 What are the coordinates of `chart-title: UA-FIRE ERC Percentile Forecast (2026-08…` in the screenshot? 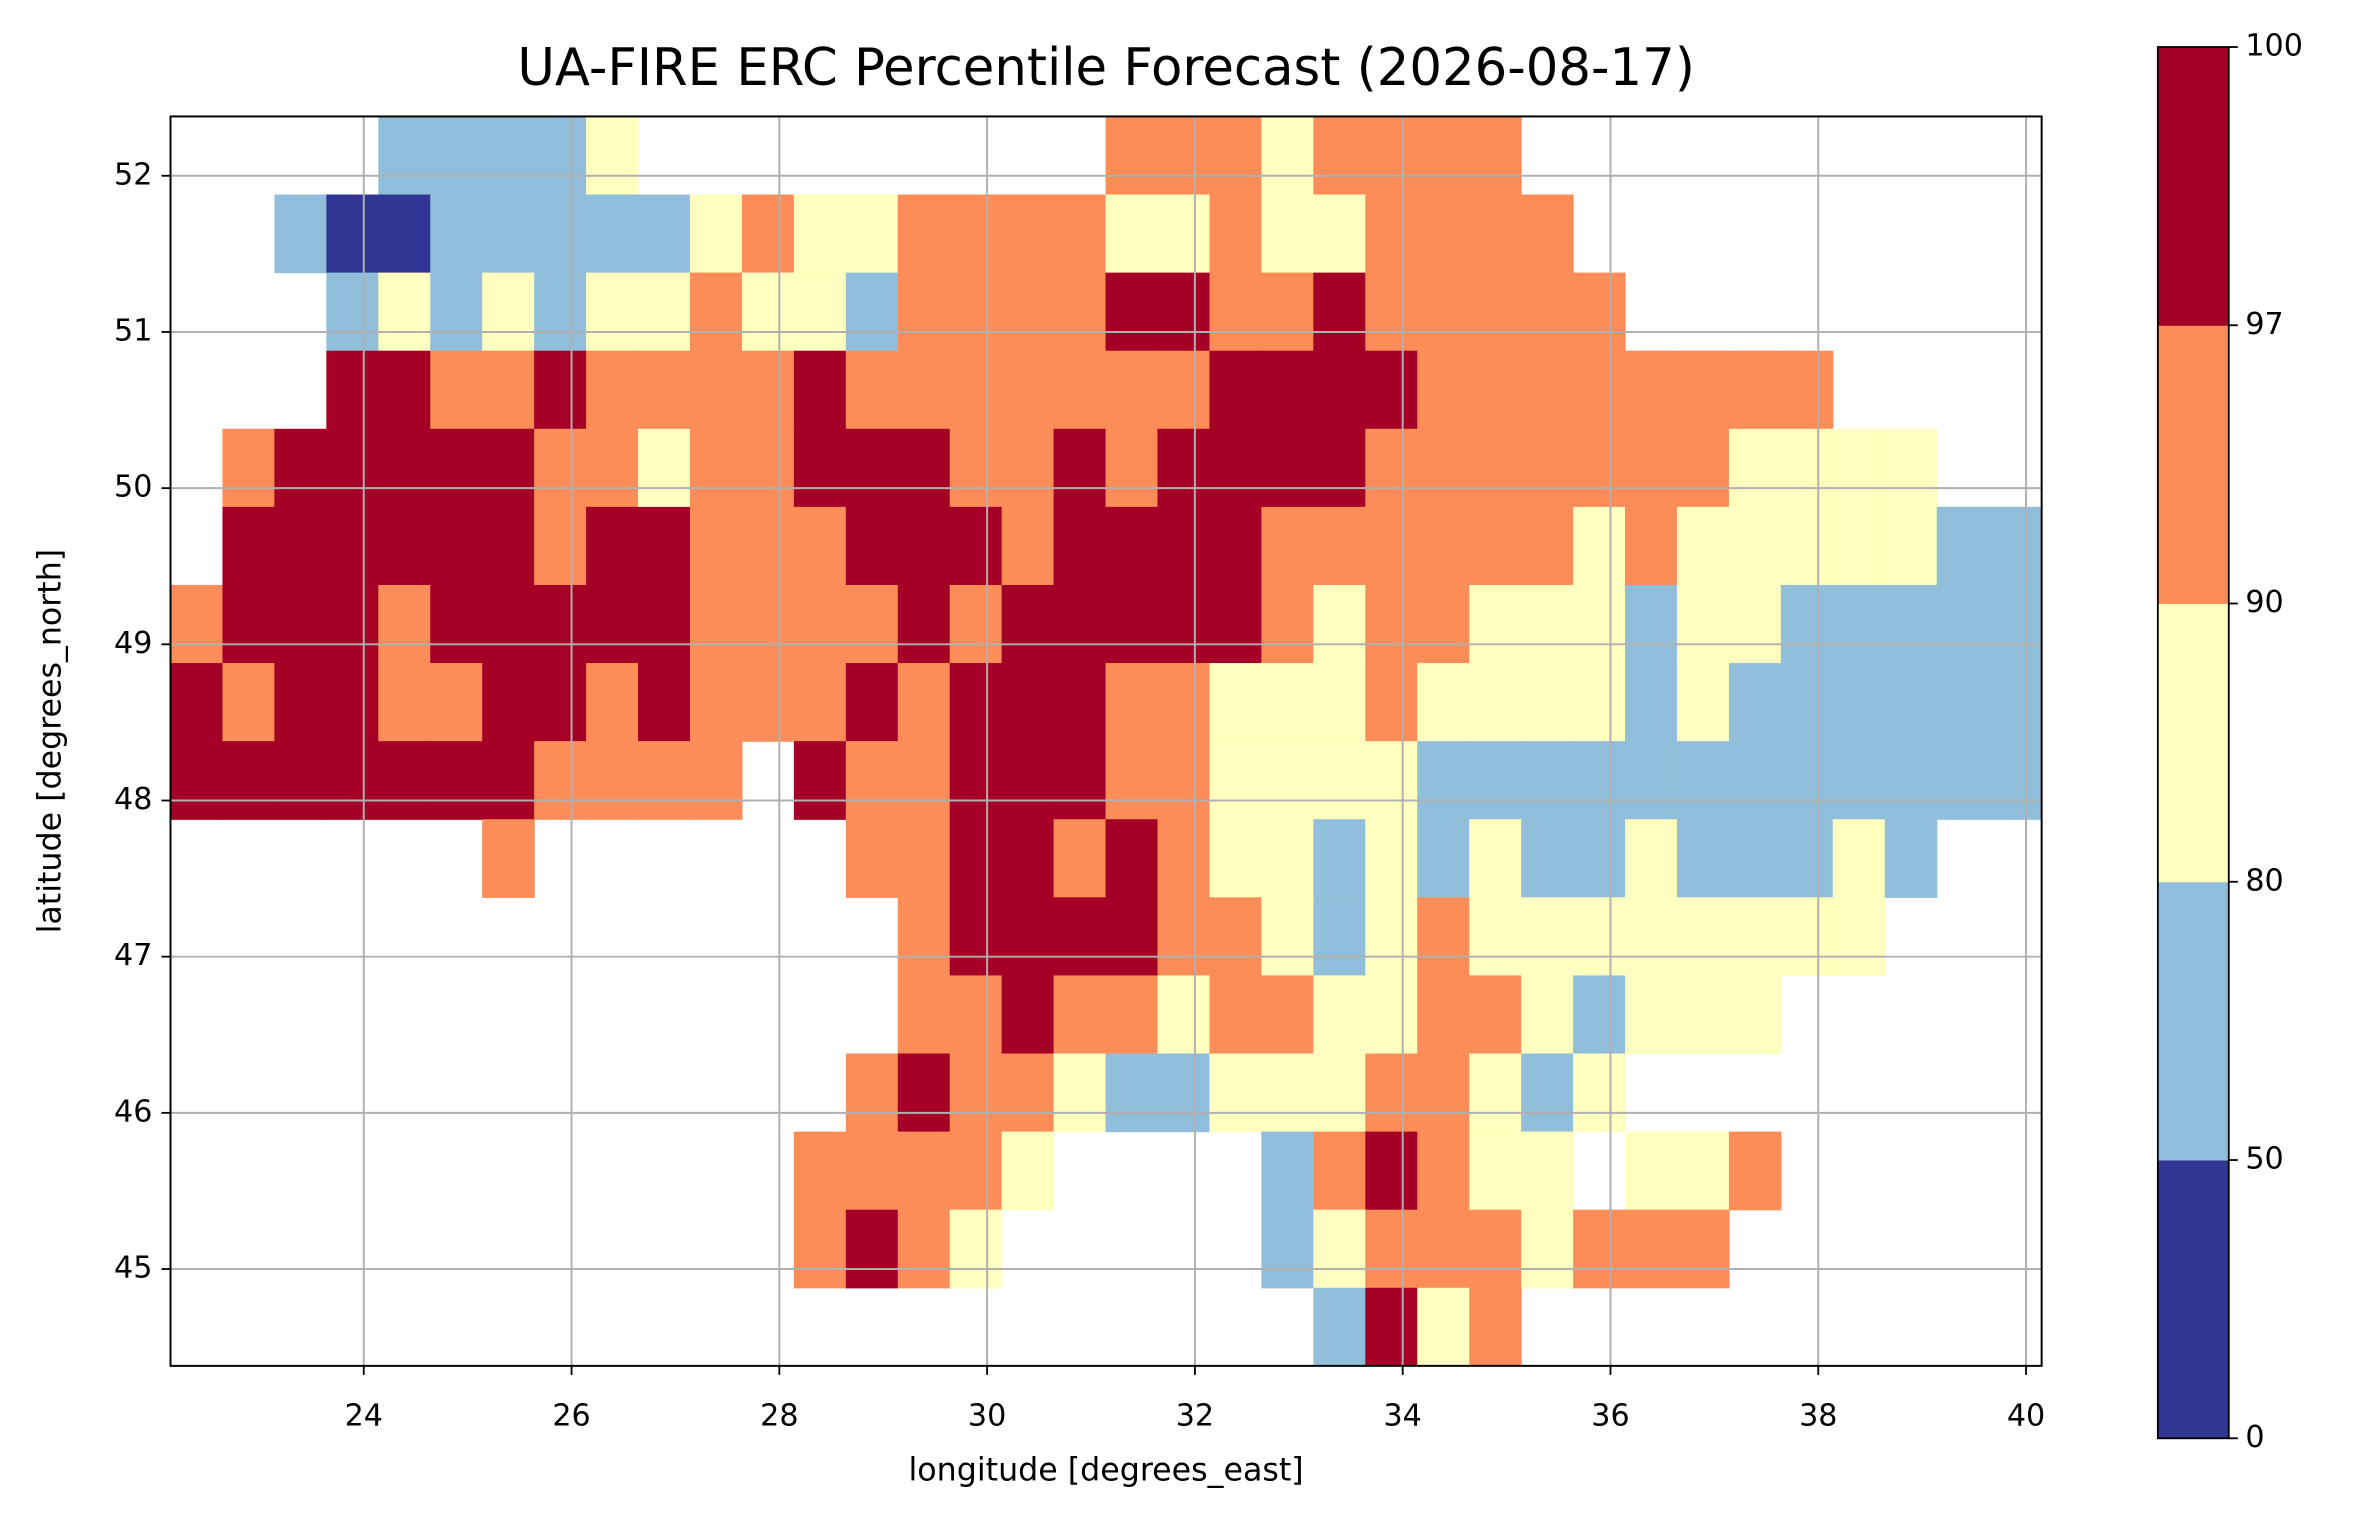 It's located at (1106, 68).